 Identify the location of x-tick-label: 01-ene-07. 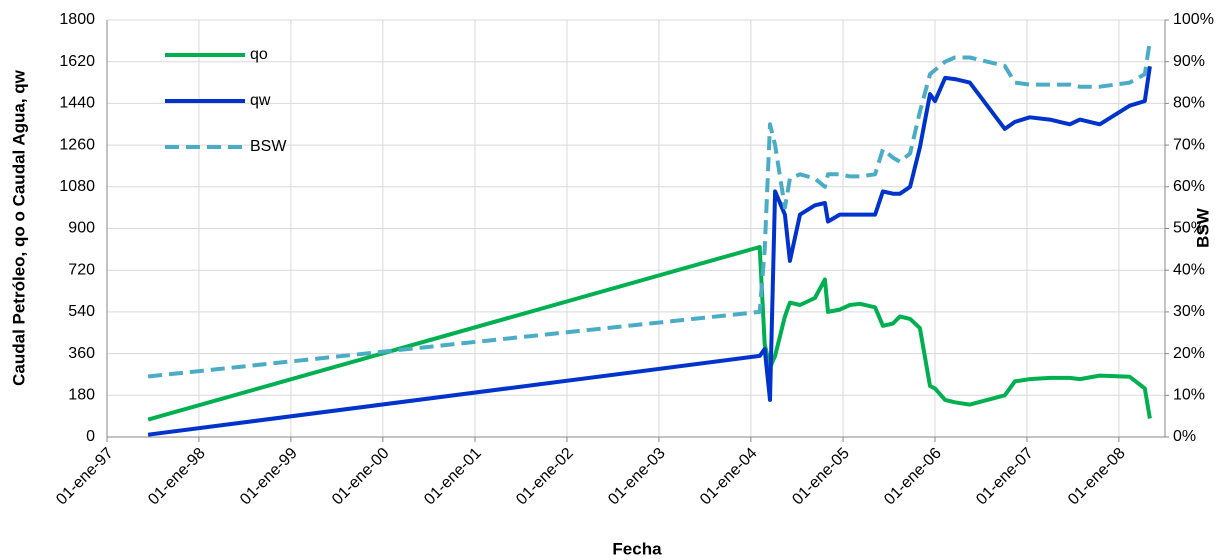
(1005, 477).